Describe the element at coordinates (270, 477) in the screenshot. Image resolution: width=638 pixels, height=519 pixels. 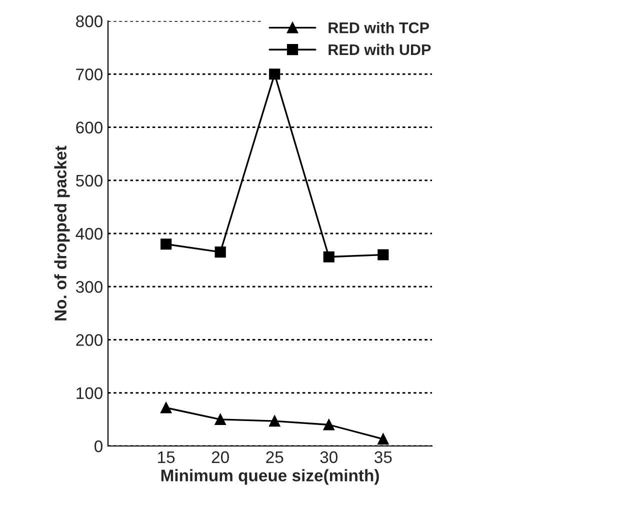
I see `x-axis-title: Minimum queue size(minth)` at that location.